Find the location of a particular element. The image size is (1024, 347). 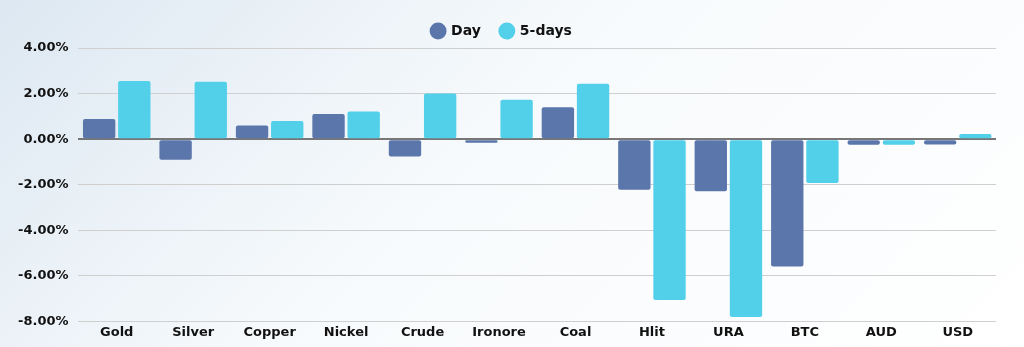

y-tick-label: 2.00% is located at coordinates (46, 92).